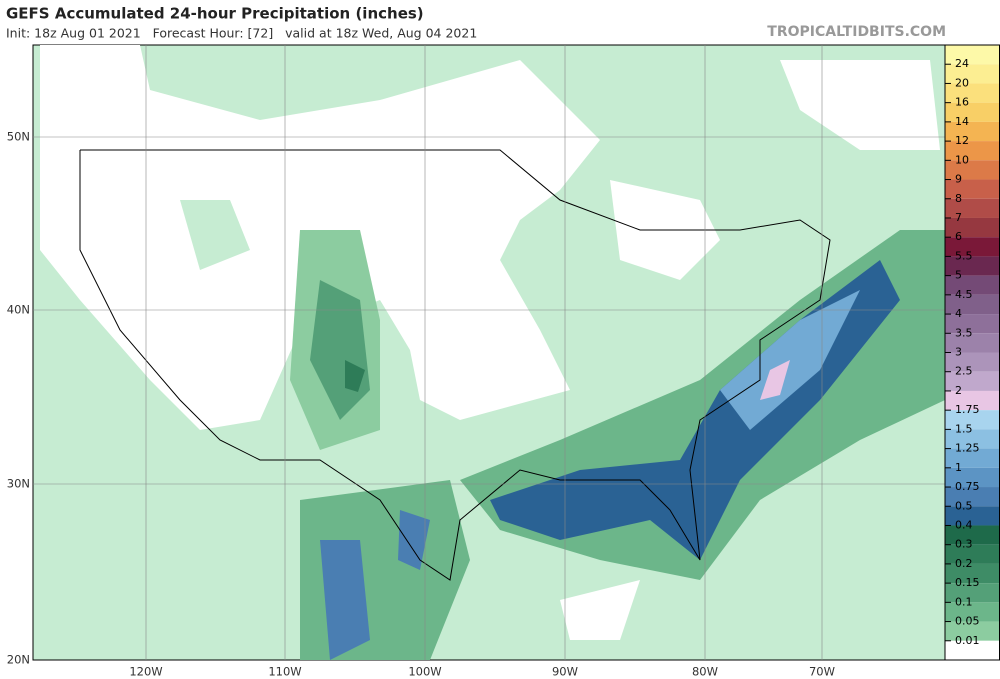  Describe the element at coordinates (958, 217) in the screenshot. I see `colorbar-label: 7` at that location.